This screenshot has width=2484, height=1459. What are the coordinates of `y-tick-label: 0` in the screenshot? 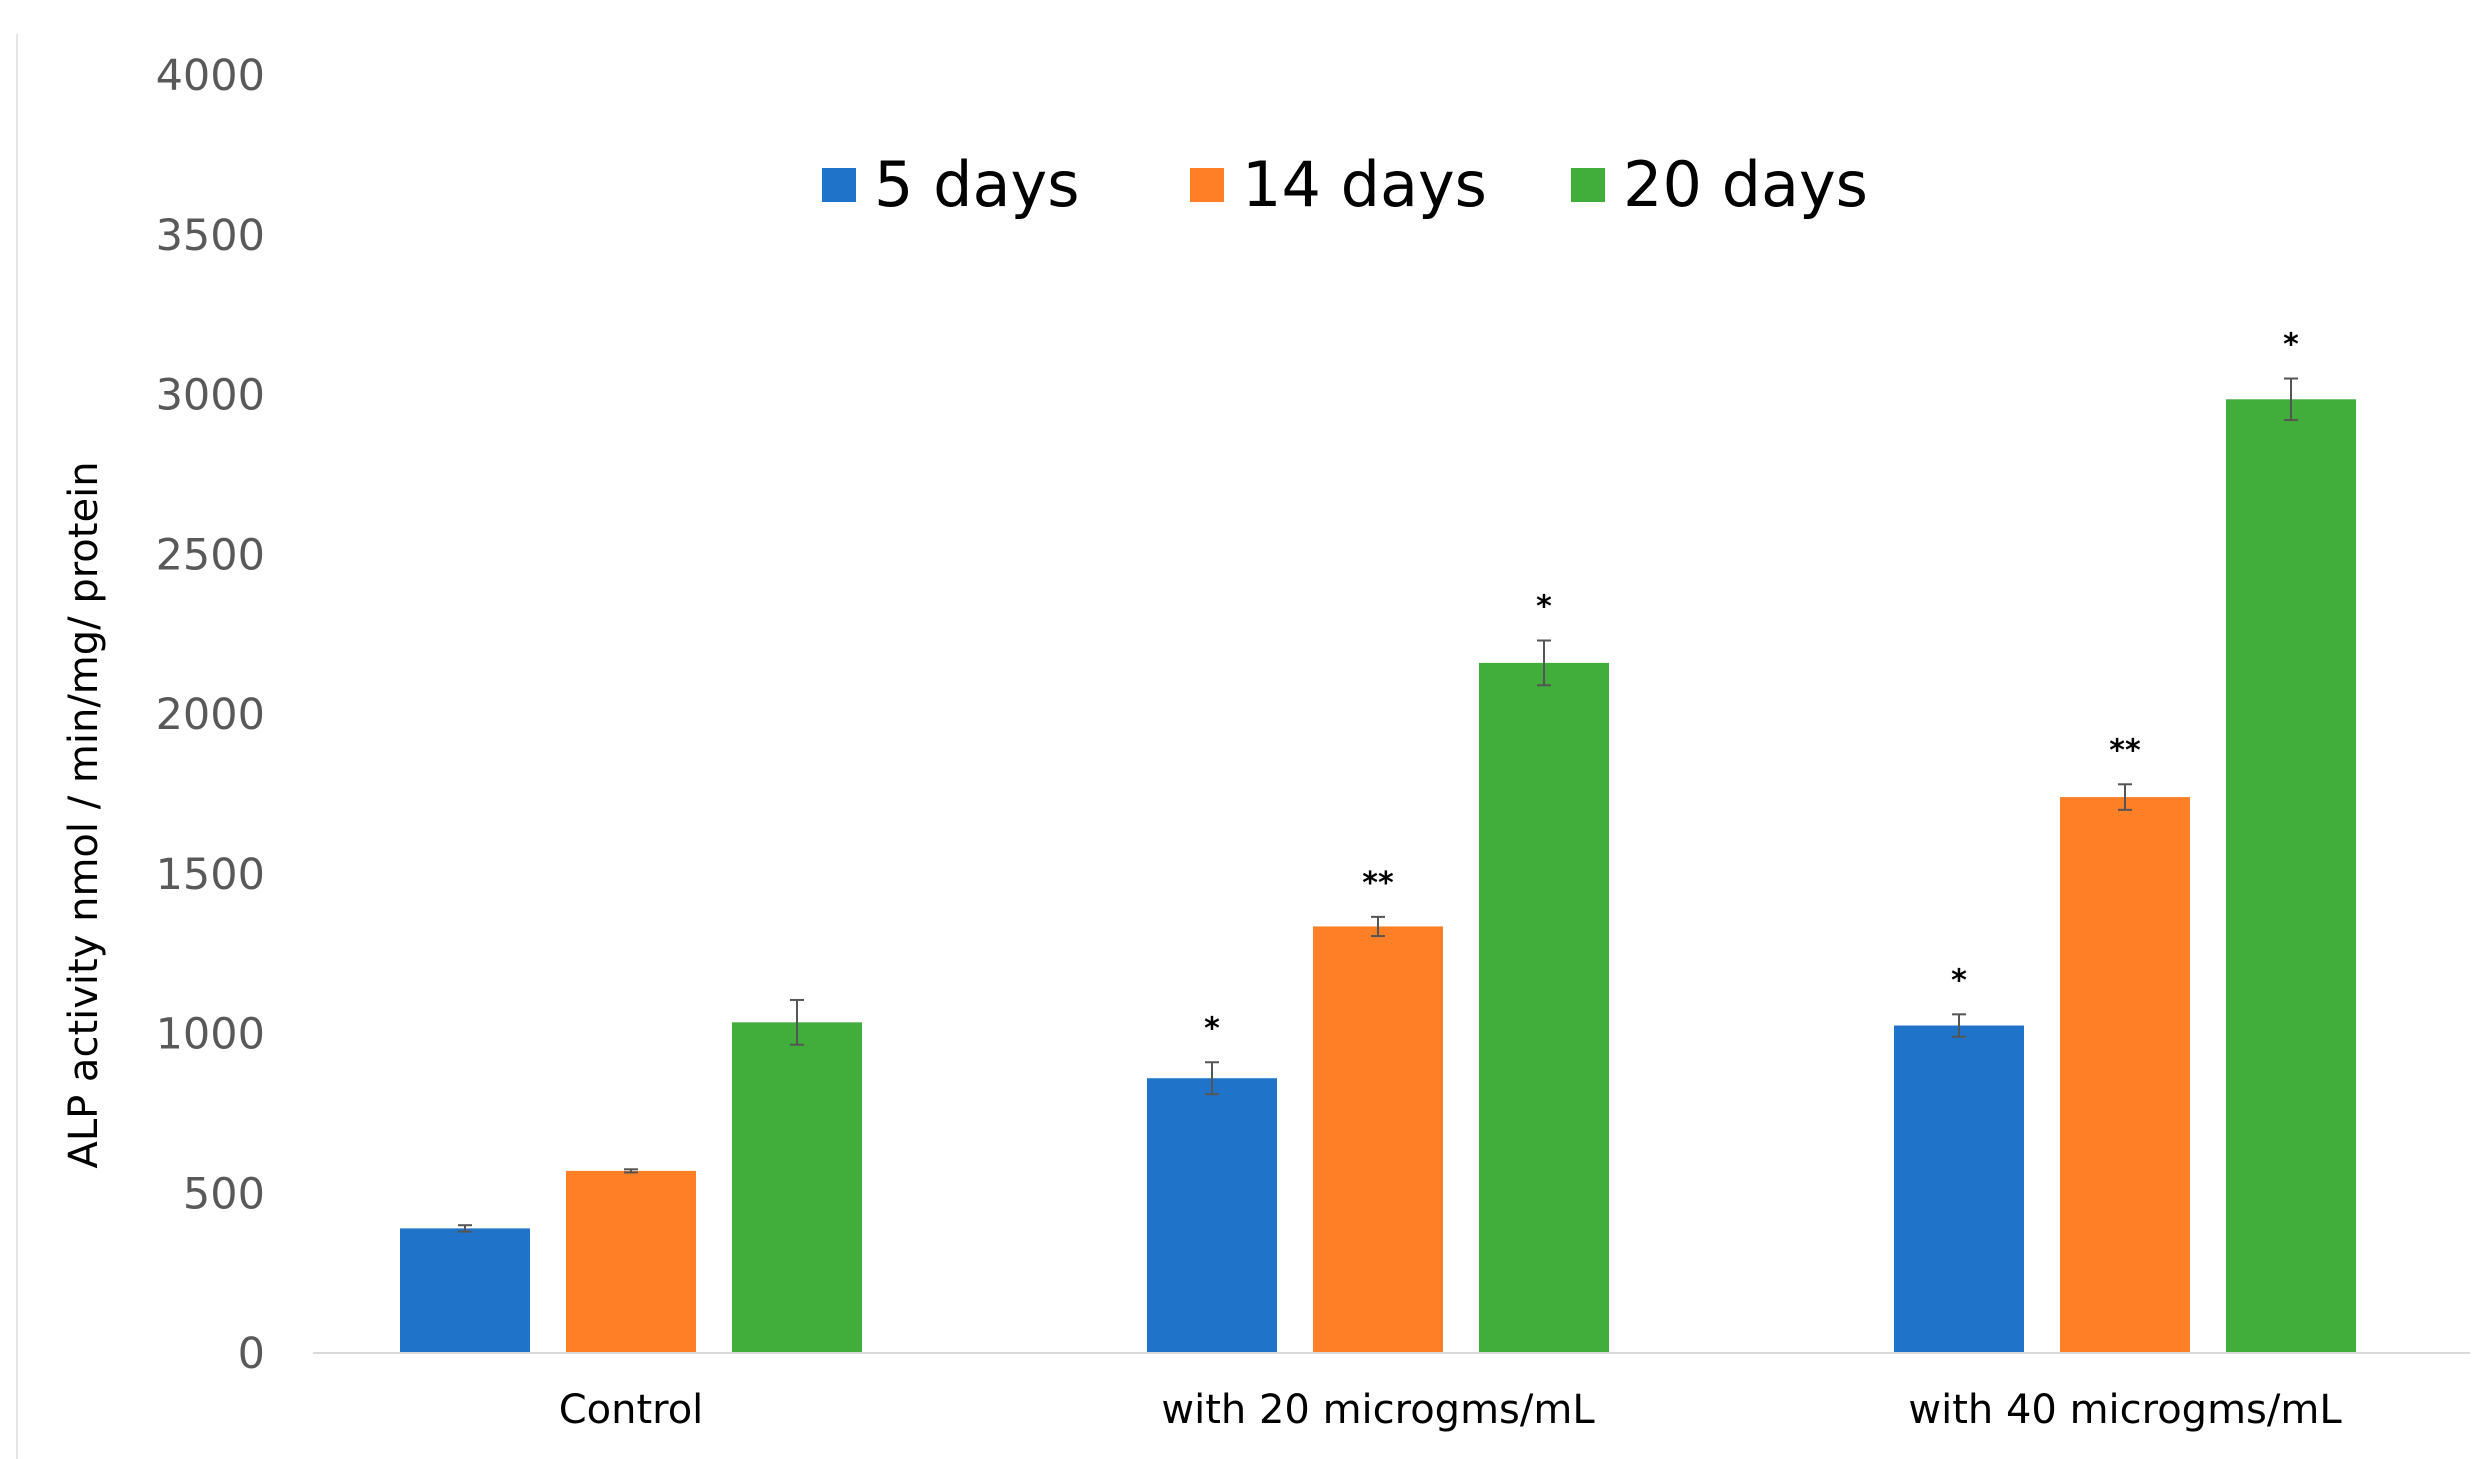 It's located at (251, 1354).